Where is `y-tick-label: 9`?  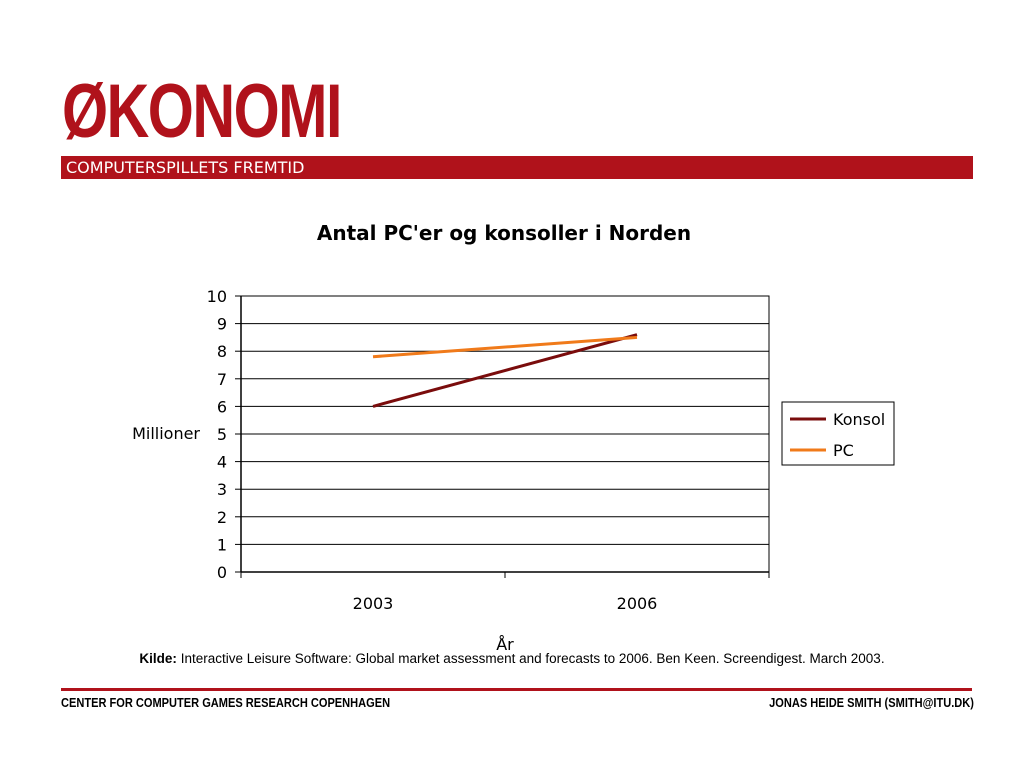
y-tick-label: 9 is located at coordinates (222, 324).